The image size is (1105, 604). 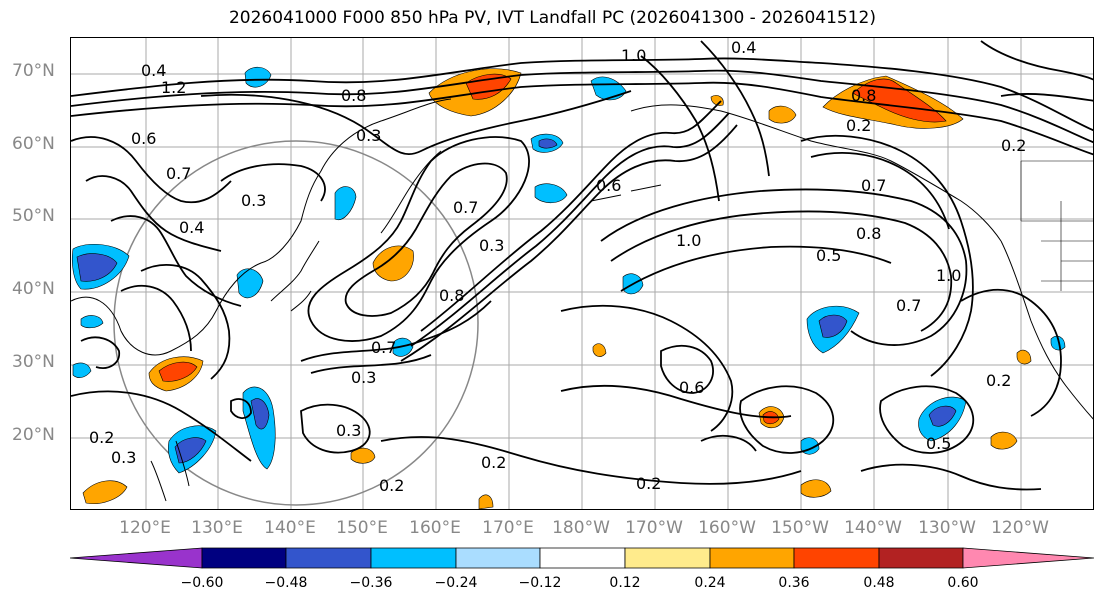 What do you see at coordinates (362, 528) in the screenshot?
I see `lon-label-150e: 150°E` at bounding box center [362, 528].